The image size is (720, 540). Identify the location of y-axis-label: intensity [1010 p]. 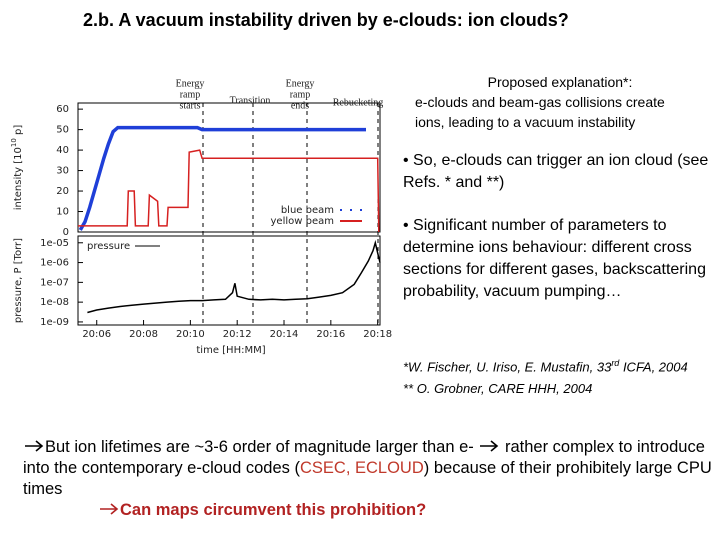
(17, 168).